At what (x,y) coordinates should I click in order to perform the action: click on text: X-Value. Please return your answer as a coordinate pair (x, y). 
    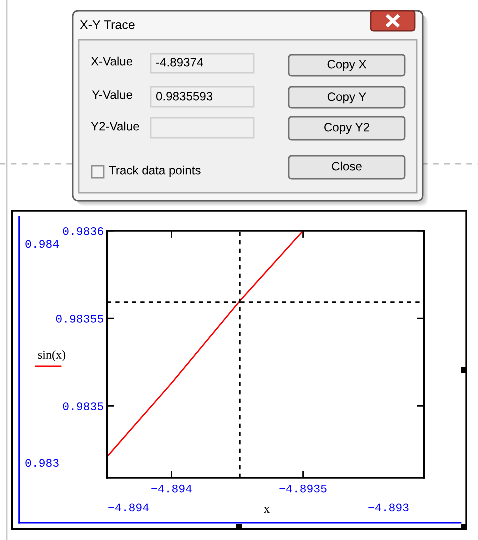
    Looking at the image, I should click on (112, 61).